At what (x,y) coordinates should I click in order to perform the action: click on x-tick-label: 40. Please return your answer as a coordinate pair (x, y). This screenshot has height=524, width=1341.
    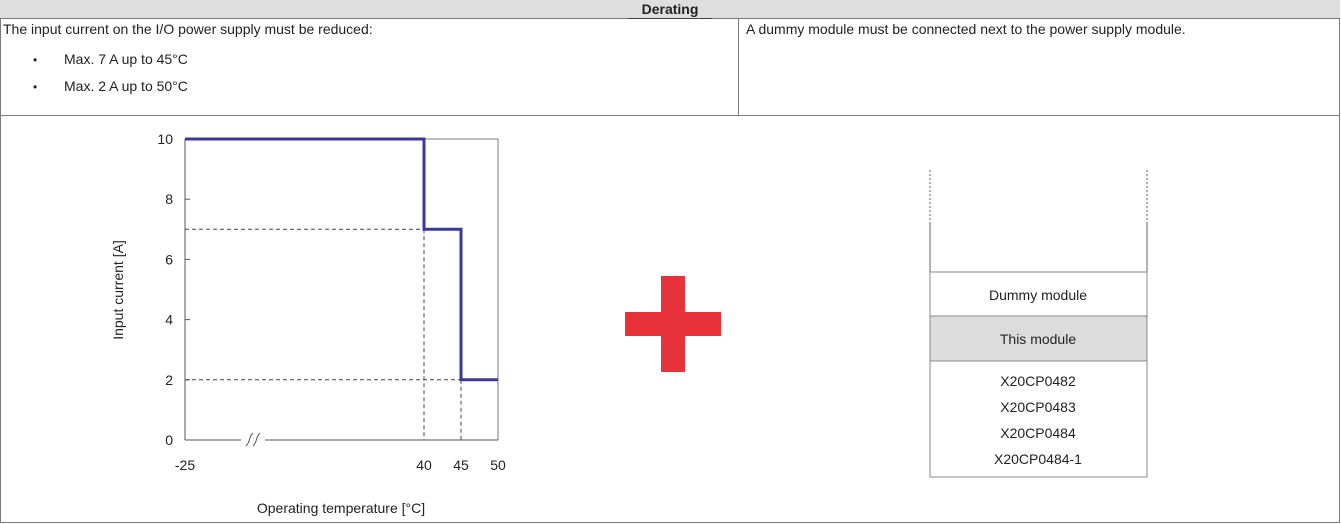
    Looking at the image, I should click on (424, 465).